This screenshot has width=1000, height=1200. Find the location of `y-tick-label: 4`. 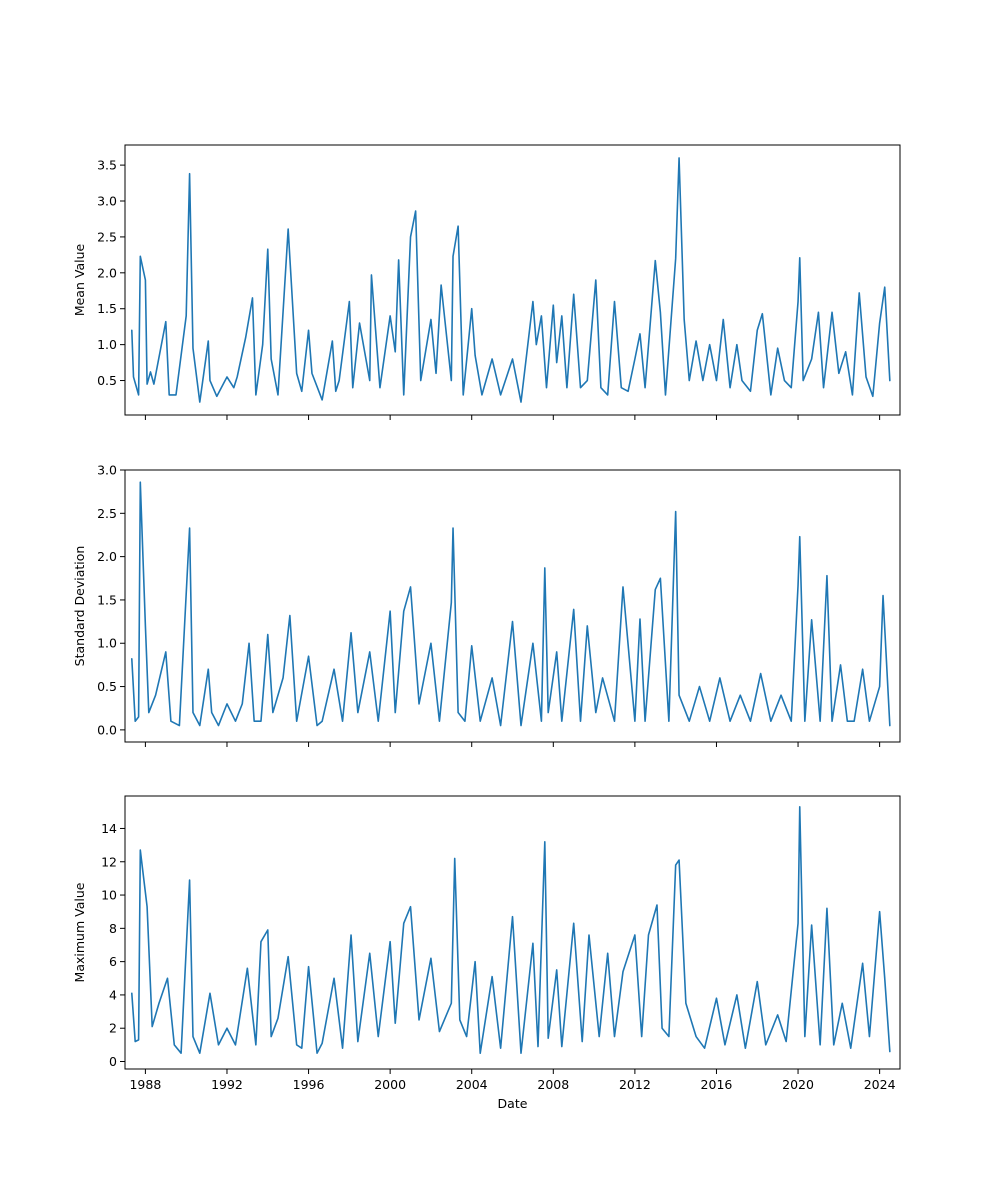

y-tick-label: 4 is located at coordinates (113, 994).